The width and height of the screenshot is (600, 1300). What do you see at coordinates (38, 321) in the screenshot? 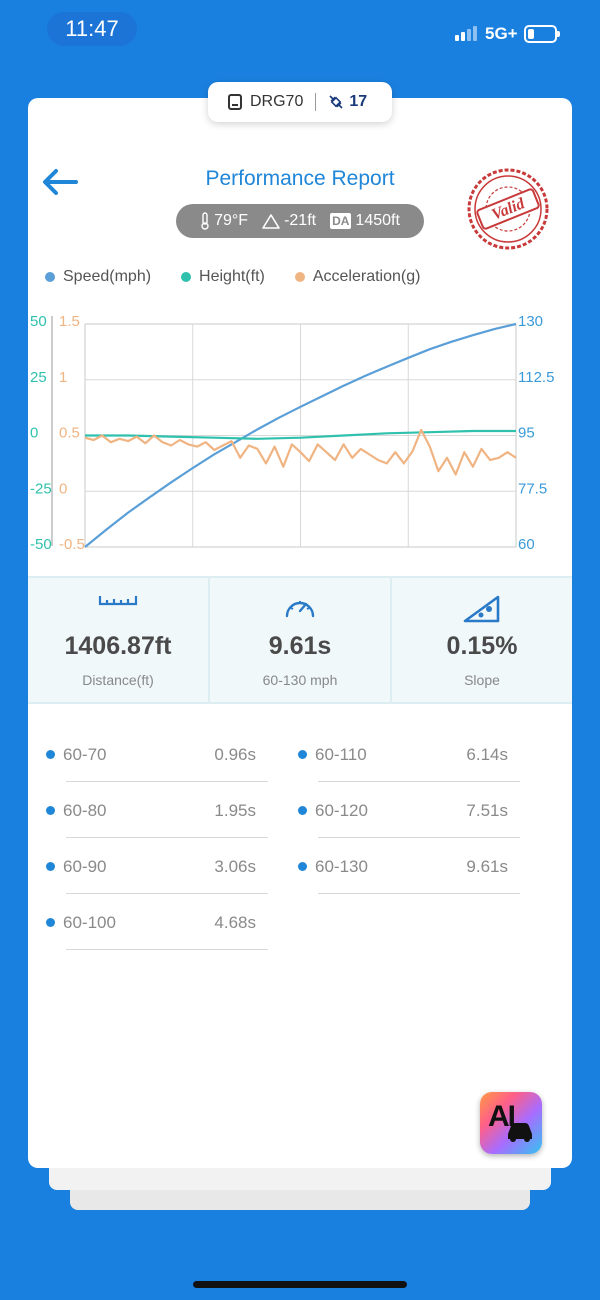
I see `left-tick-label: 50` at bounding box center [38, 321].